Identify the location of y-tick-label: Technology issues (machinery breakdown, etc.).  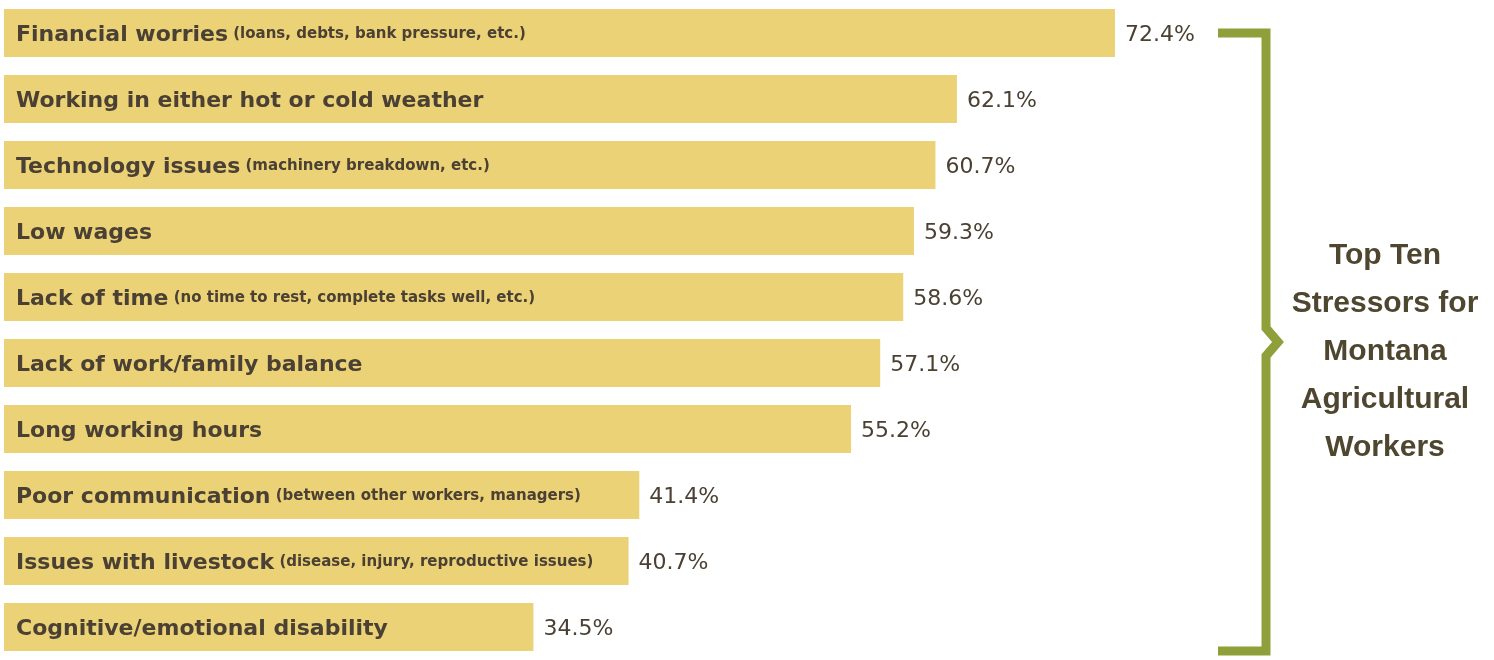
(253, 165).